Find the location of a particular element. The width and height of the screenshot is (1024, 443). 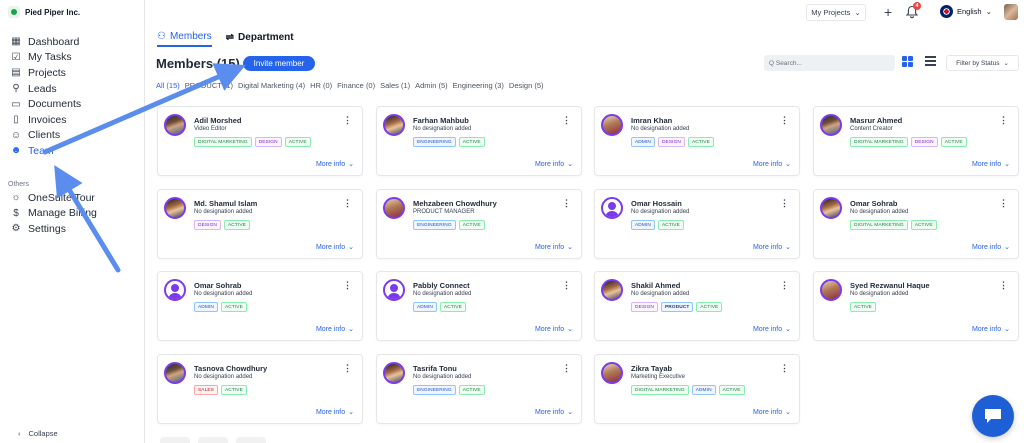

tab-department: ⇌ Department is located at coordinates (260, 39).